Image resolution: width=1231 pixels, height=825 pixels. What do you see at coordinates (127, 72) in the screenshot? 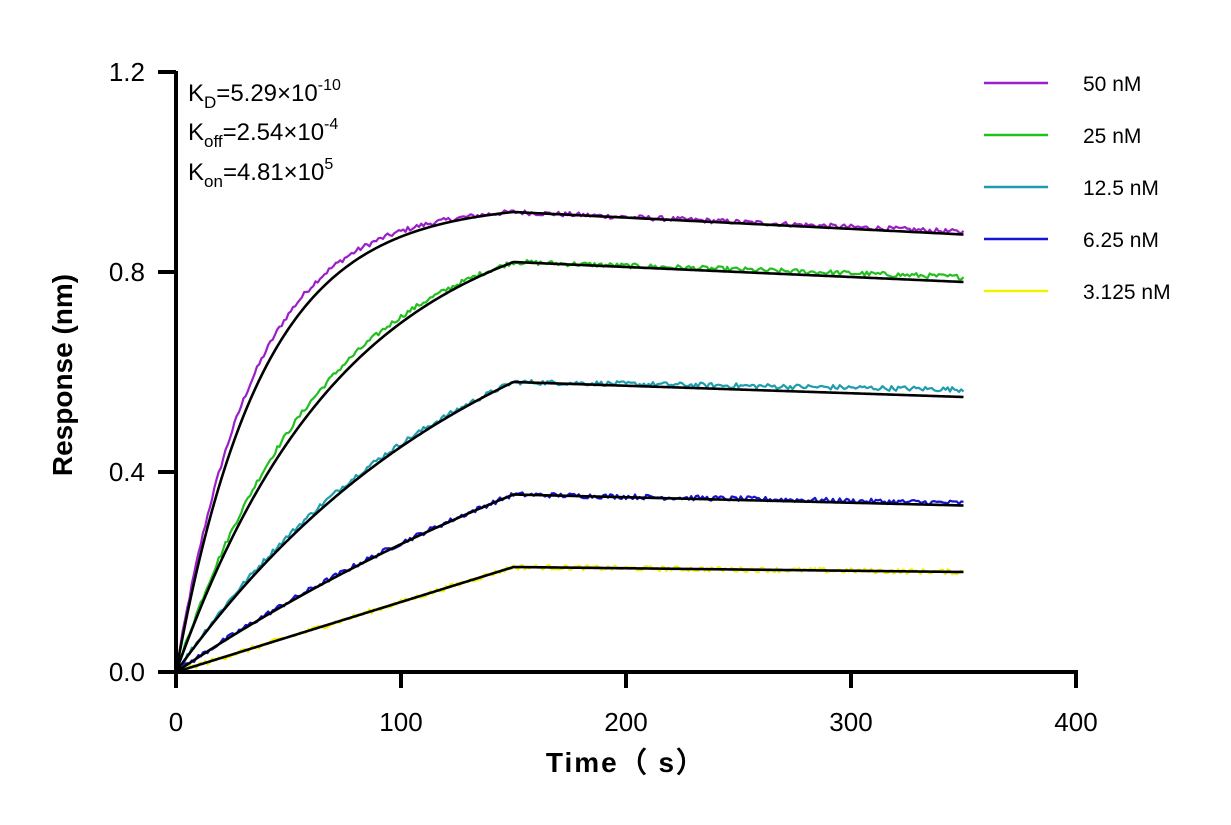
I see `y-tick-label-1.2: 1.2` at bounding box center [127, 72].